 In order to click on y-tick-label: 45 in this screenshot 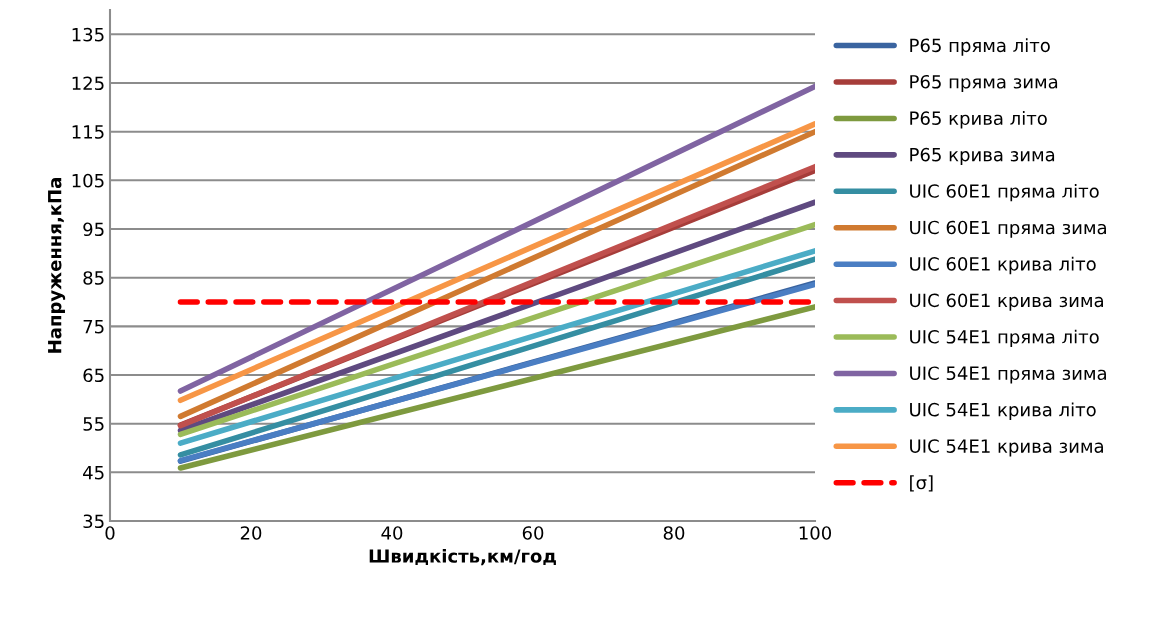, I will do `click(93, 473)`.